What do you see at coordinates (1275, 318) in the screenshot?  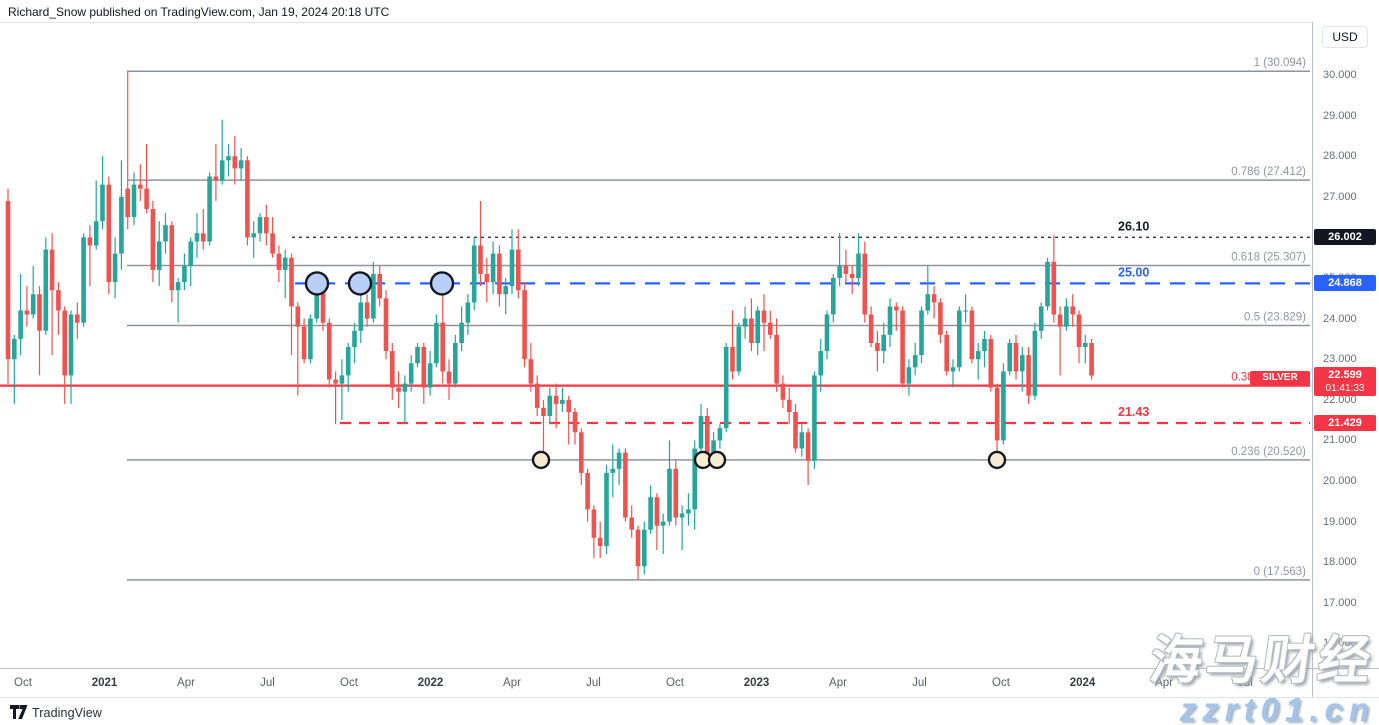 I see `fib-level-label-0.5: 0.5 (23.829)` at bounding box center [1275, 318].